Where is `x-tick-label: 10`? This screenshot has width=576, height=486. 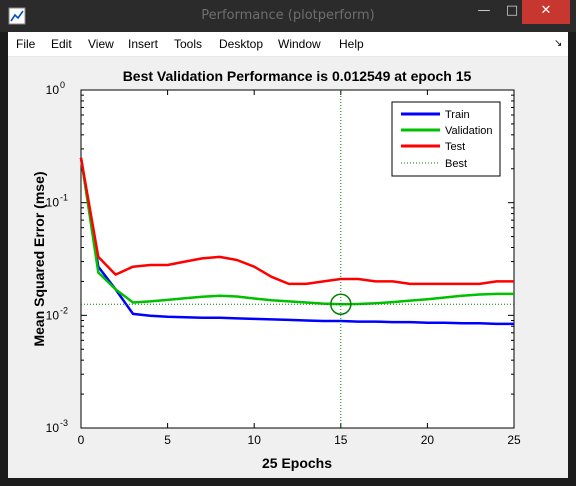 x-tick-label: 10 is located at coordinates (255, 440).